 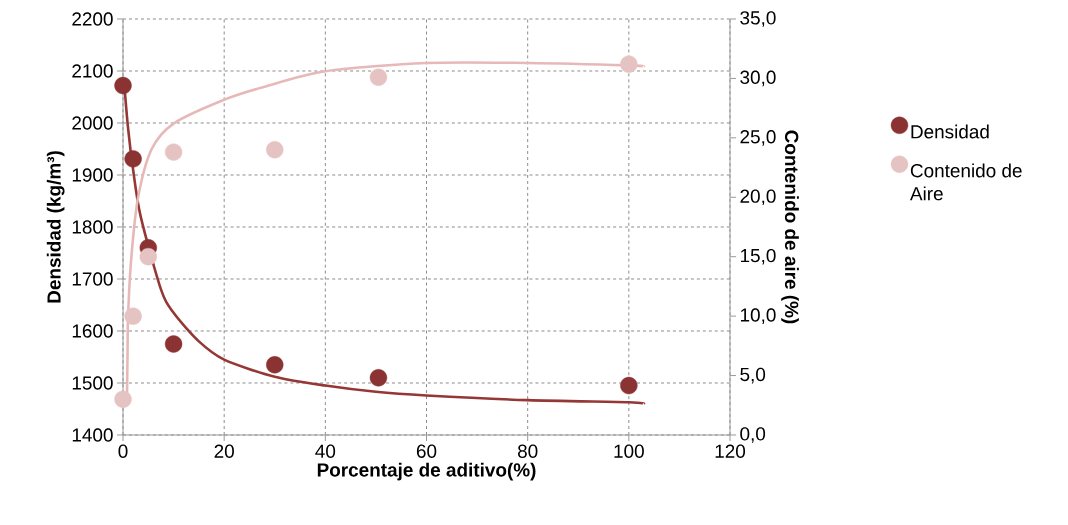 I want to click on x-tick-label: 40, so click(x=325, y=451).